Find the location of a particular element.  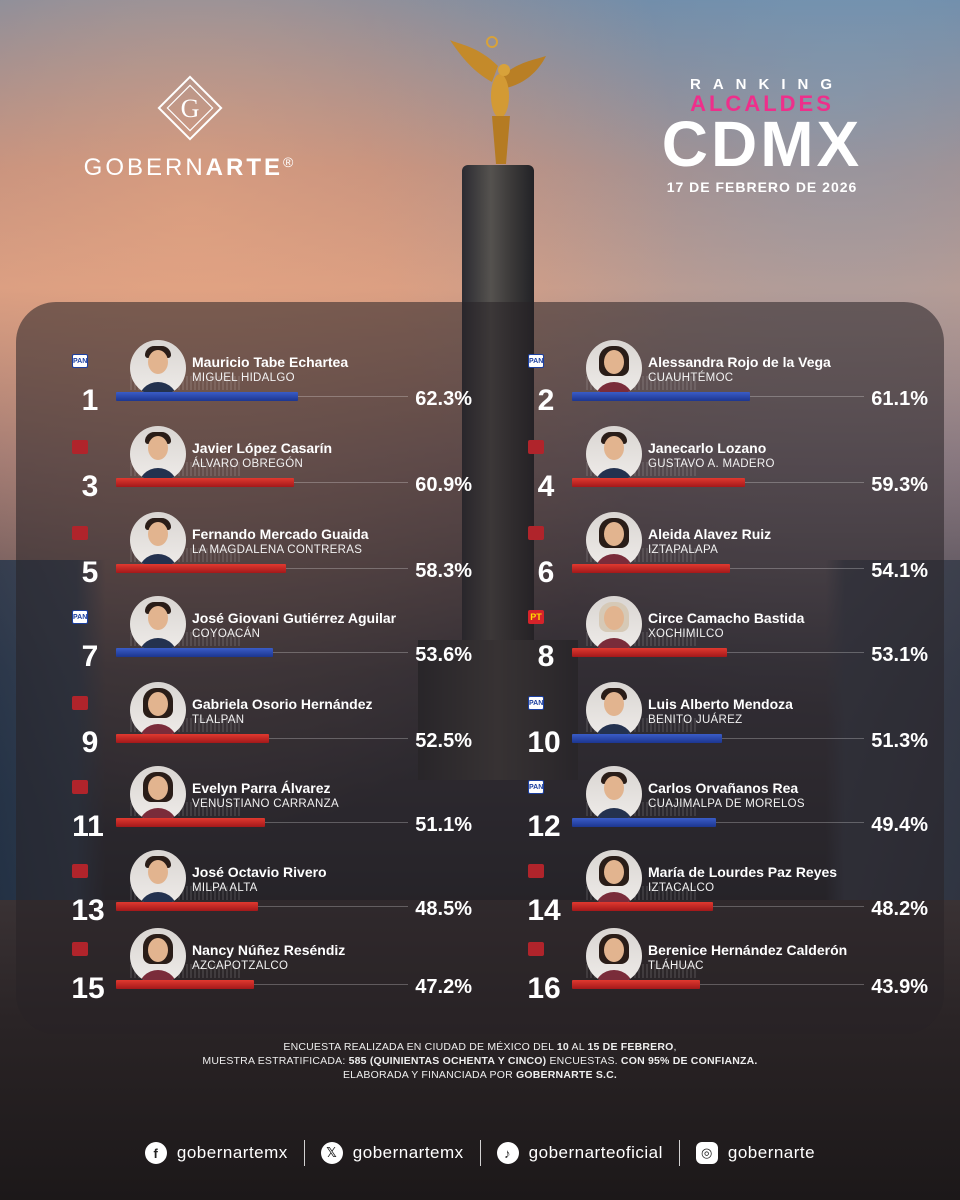

candidate-district: XOCHIMILCO is located at coordinates (686, 634).